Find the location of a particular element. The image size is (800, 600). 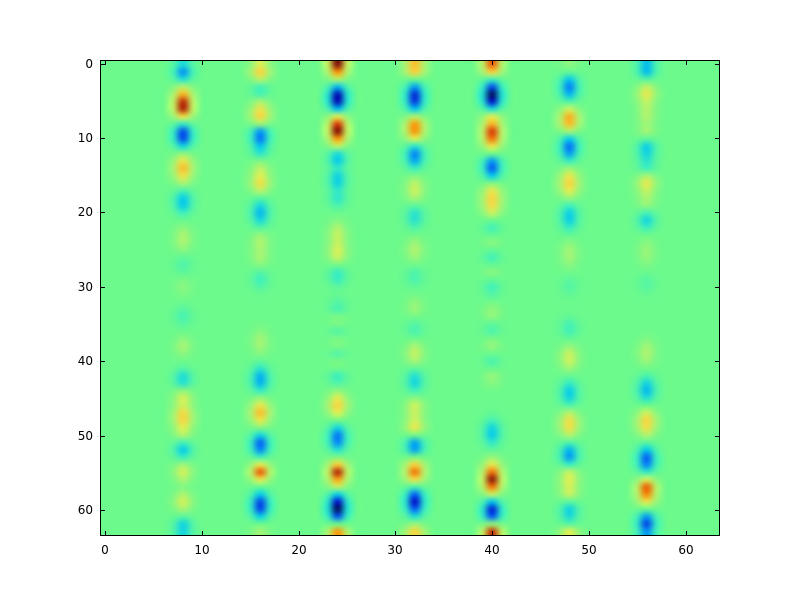

x-tick-label: 0 is located at coordinates (105, 550).